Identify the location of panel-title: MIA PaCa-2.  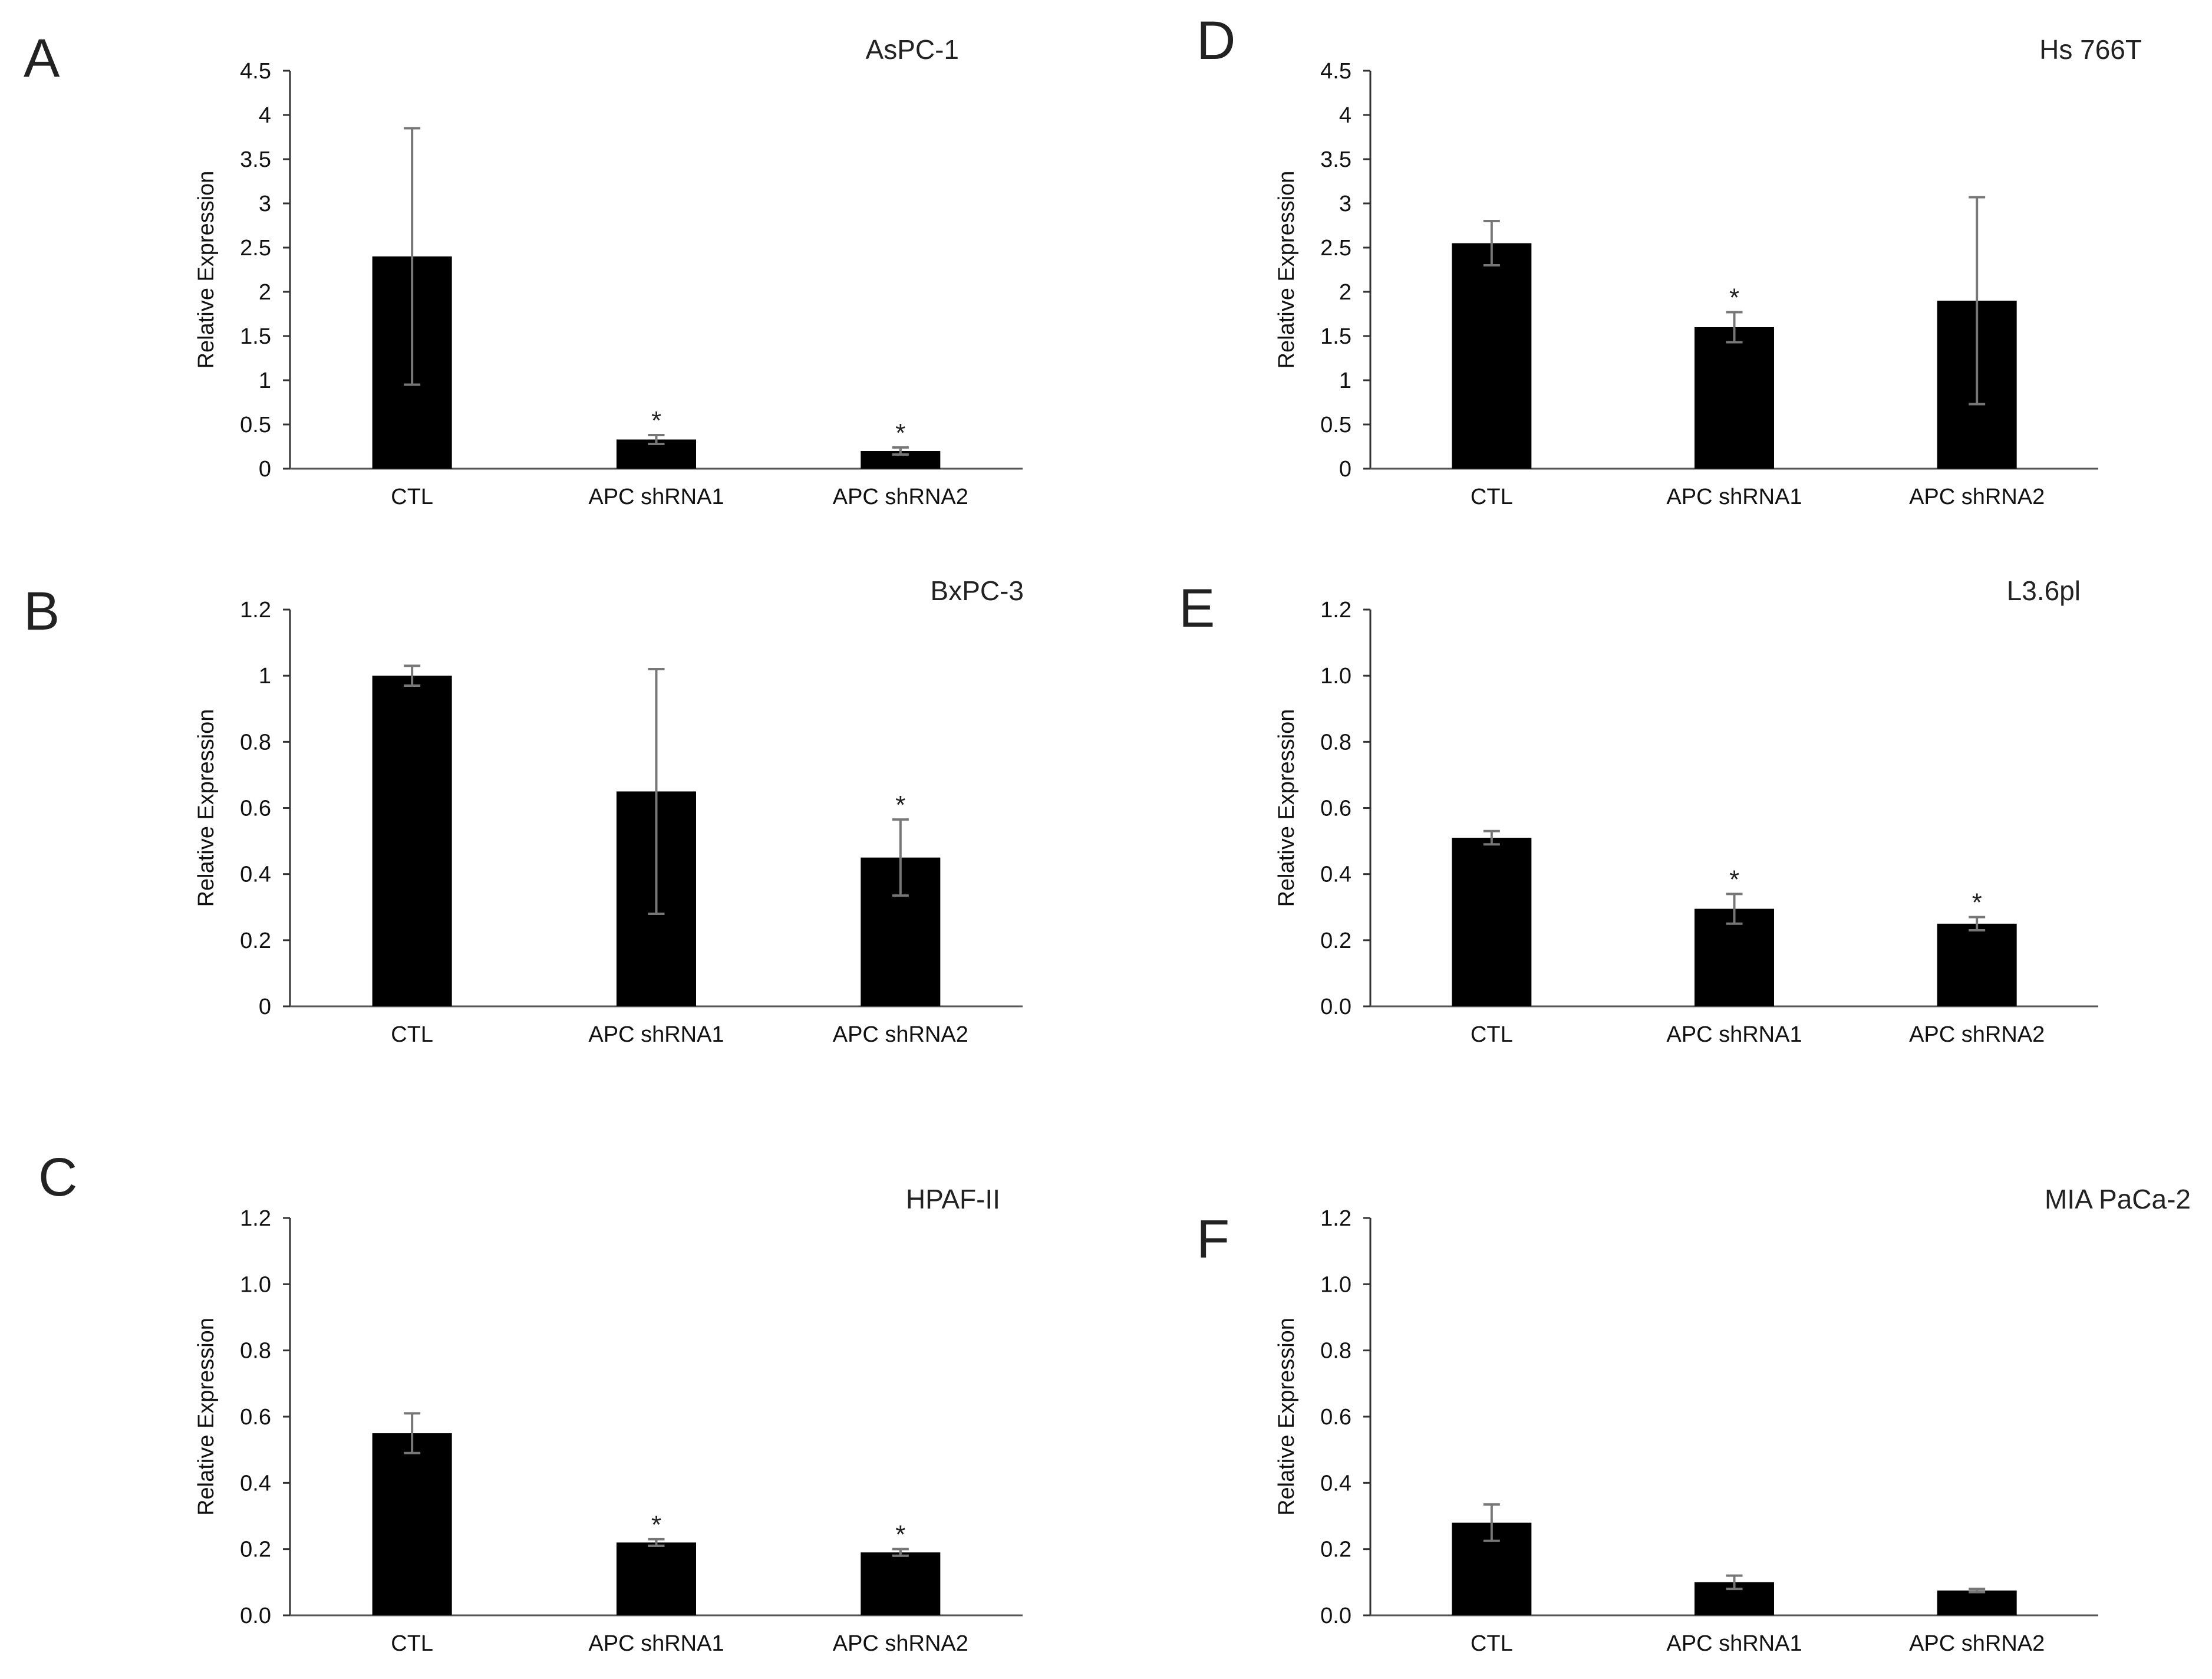
(2118, 1199).